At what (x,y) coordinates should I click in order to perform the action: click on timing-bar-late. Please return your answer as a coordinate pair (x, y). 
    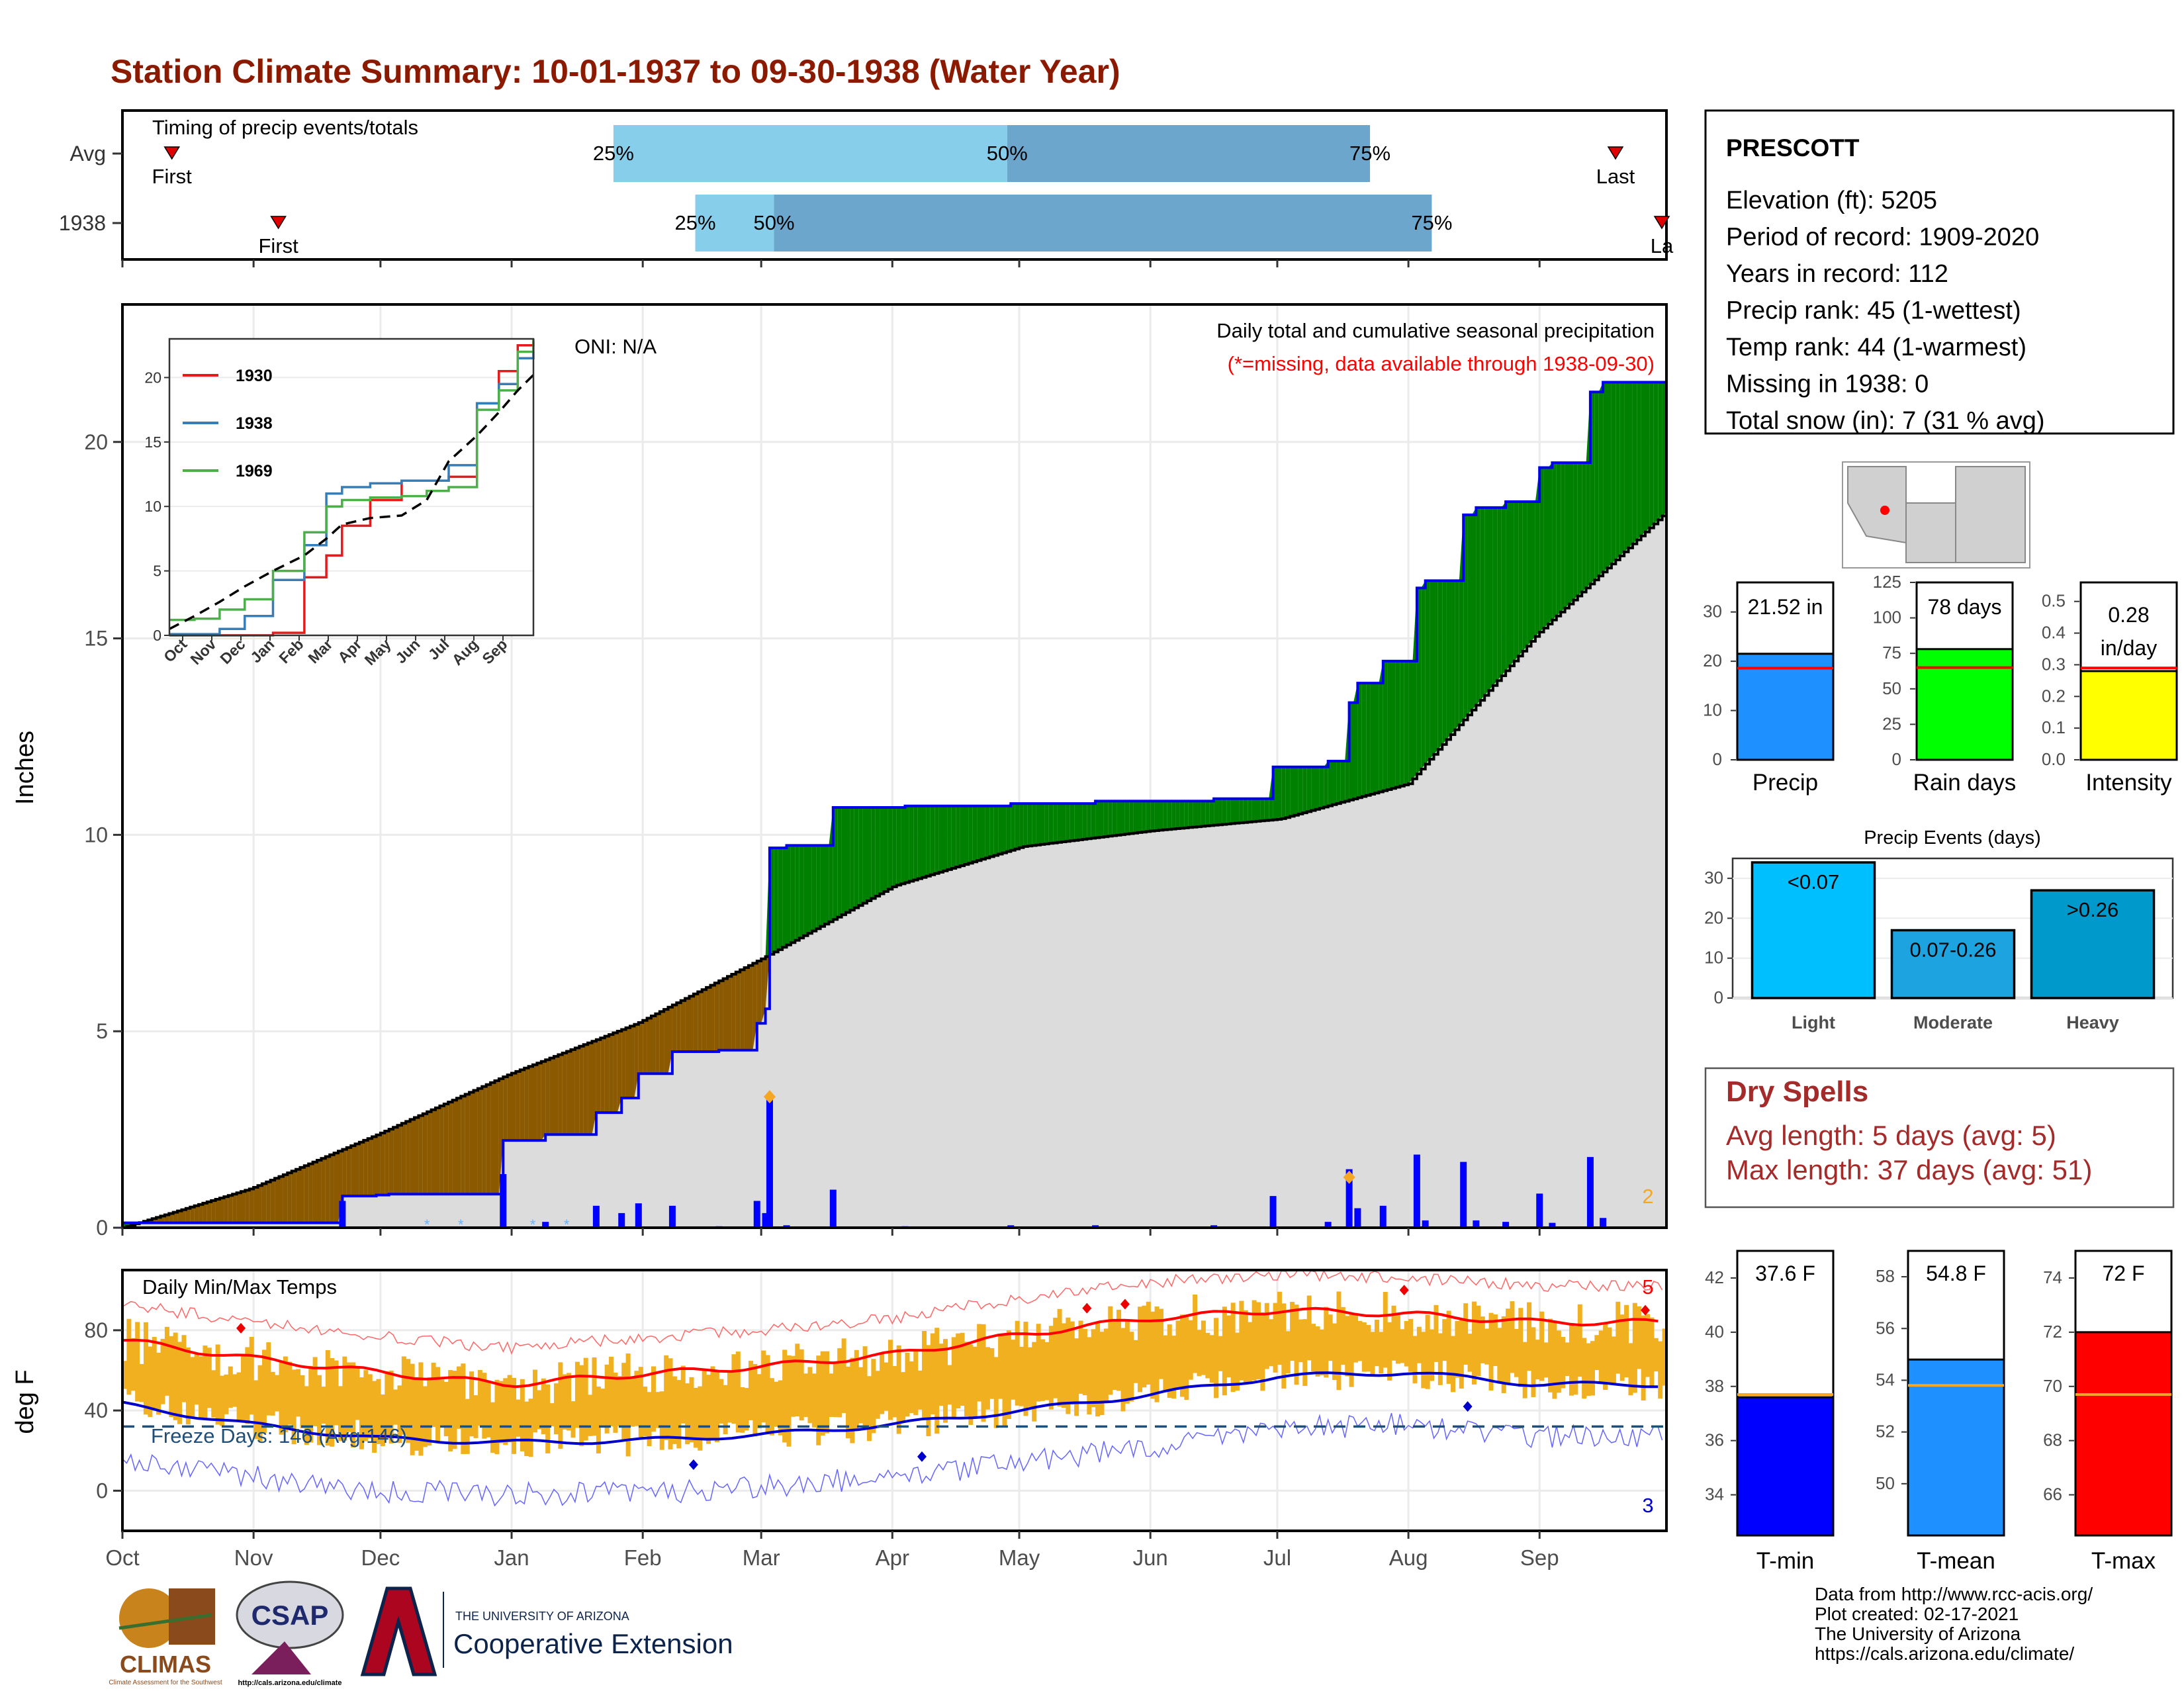
    Looking at the image, I should click on (1103, 223).